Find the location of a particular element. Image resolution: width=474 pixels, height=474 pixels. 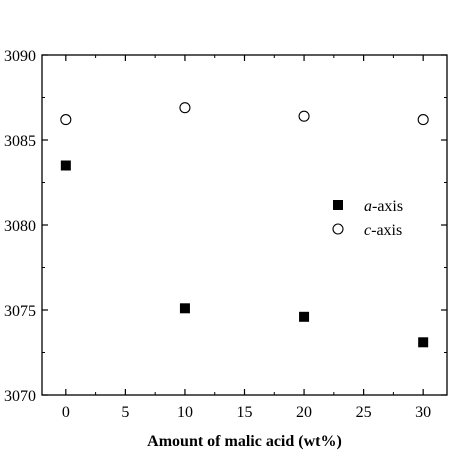

x-tick-label: 25 is located at coordinates (364, 412).